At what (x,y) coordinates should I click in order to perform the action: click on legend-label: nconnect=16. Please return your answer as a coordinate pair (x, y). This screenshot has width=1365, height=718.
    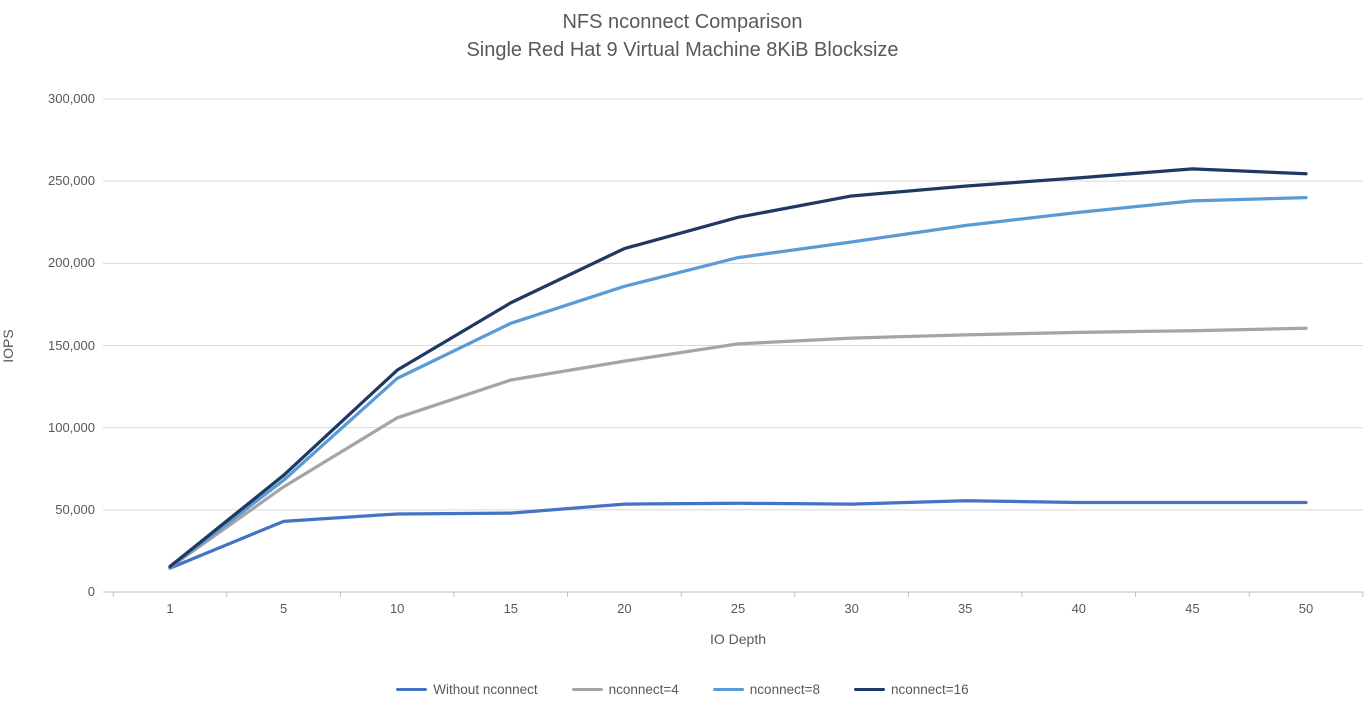
    Looking at the image, I should click on (929, 689).